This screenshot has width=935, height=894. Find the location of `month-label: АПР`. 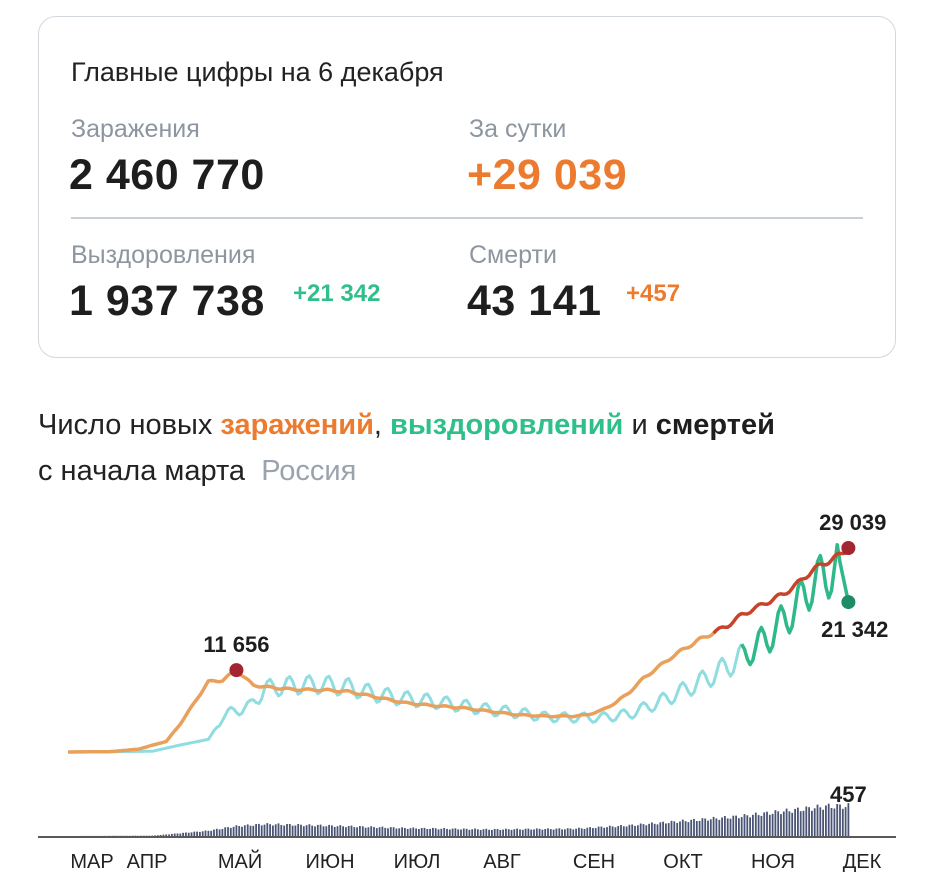

month-label: АПР is located at coordinates (147, 862).